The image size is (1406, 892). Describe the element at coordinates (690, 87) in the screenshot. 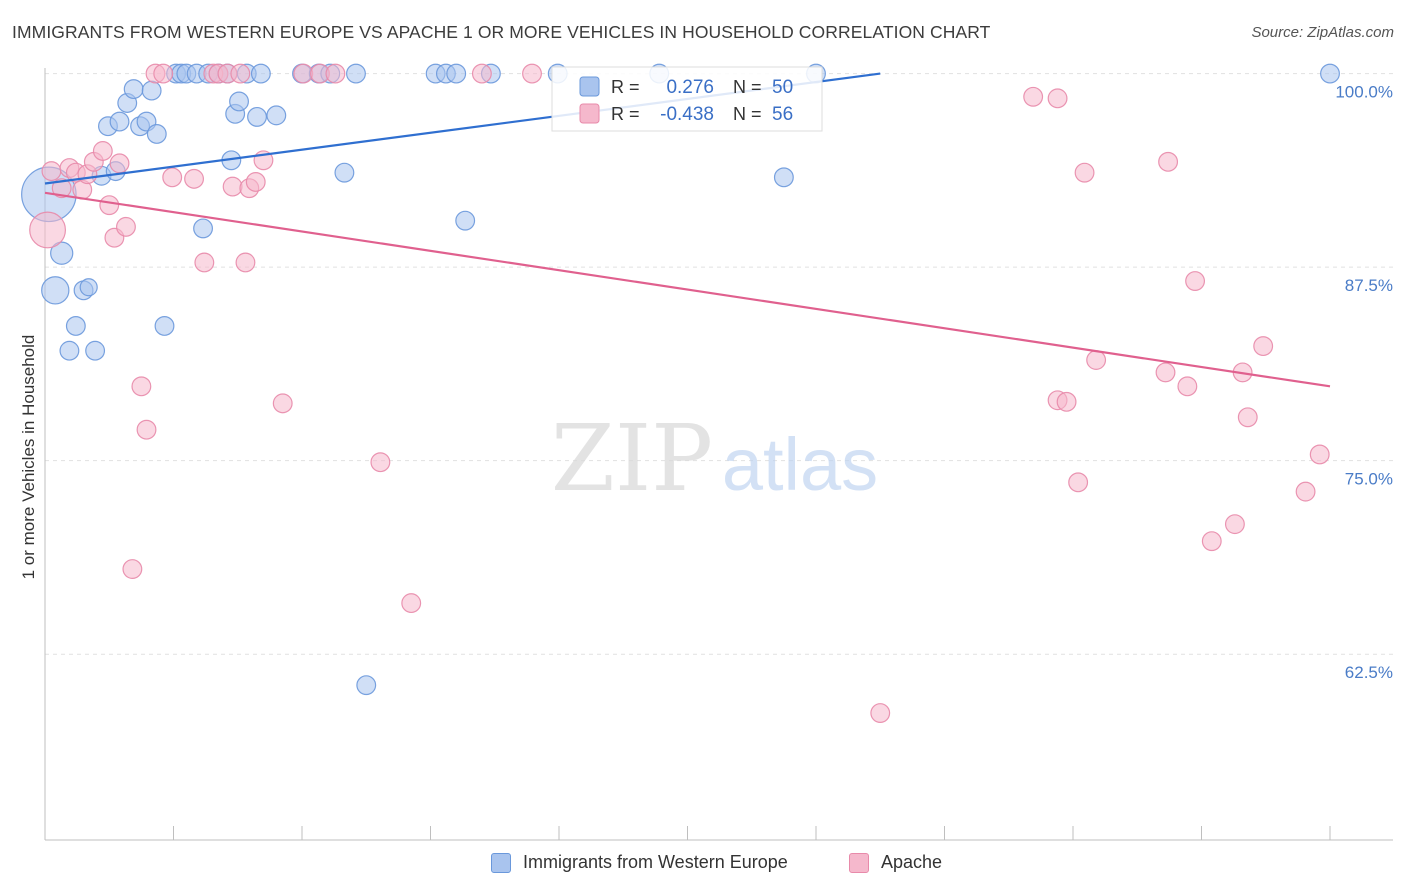

I see `stats-legend-r-value: 0.276` at that location.